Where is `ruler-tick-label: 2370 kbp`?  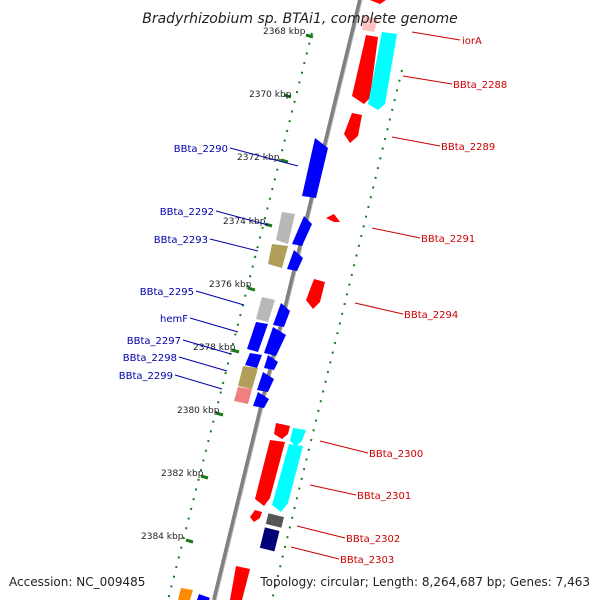
ruler-tick-label: 2370 kbp is located at coordinates (270, 95).